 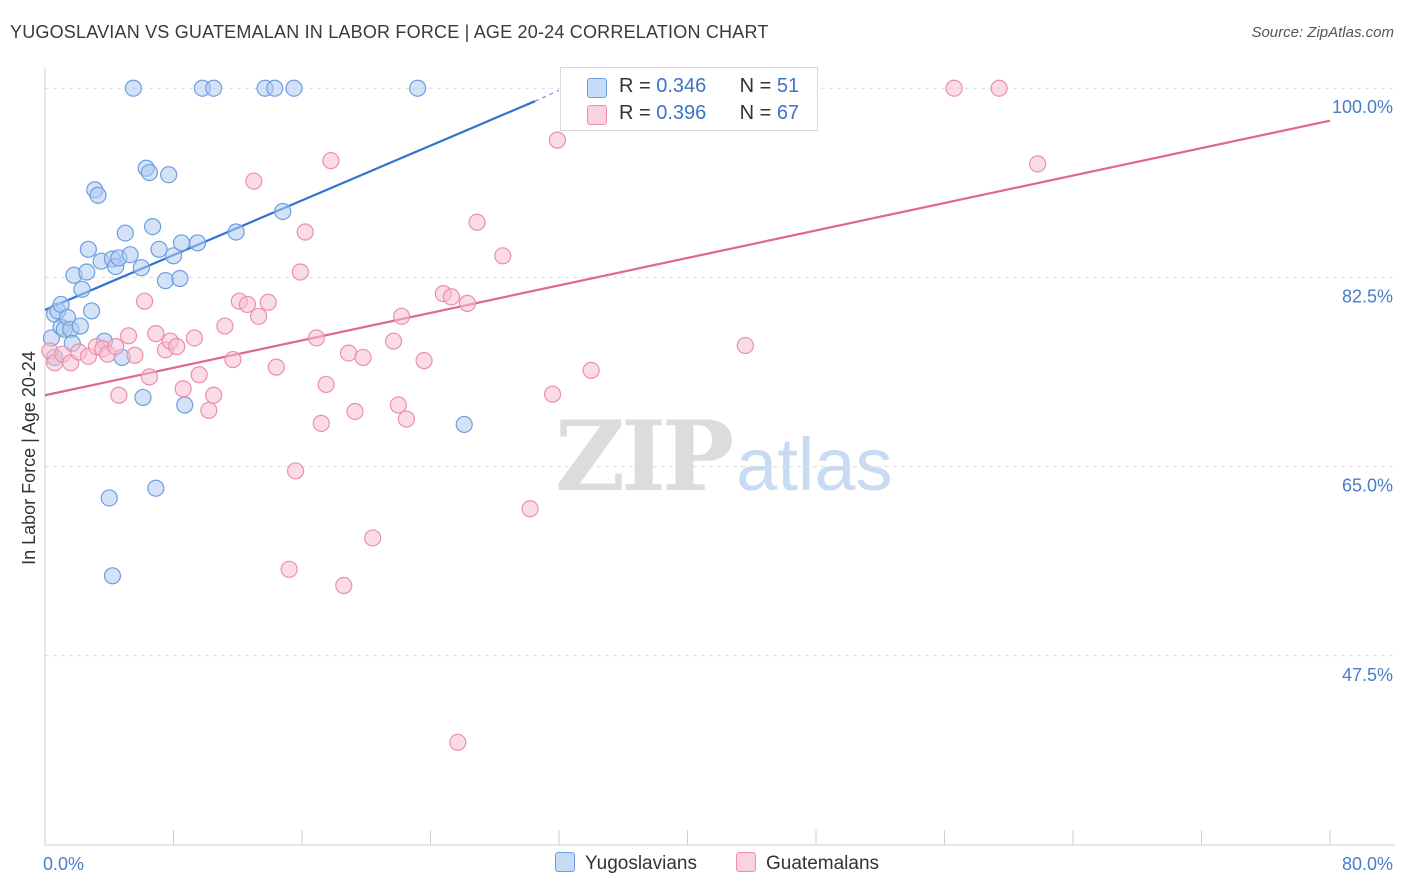 I want to click on legend-n-value: 67, so click(x=788, y=113).